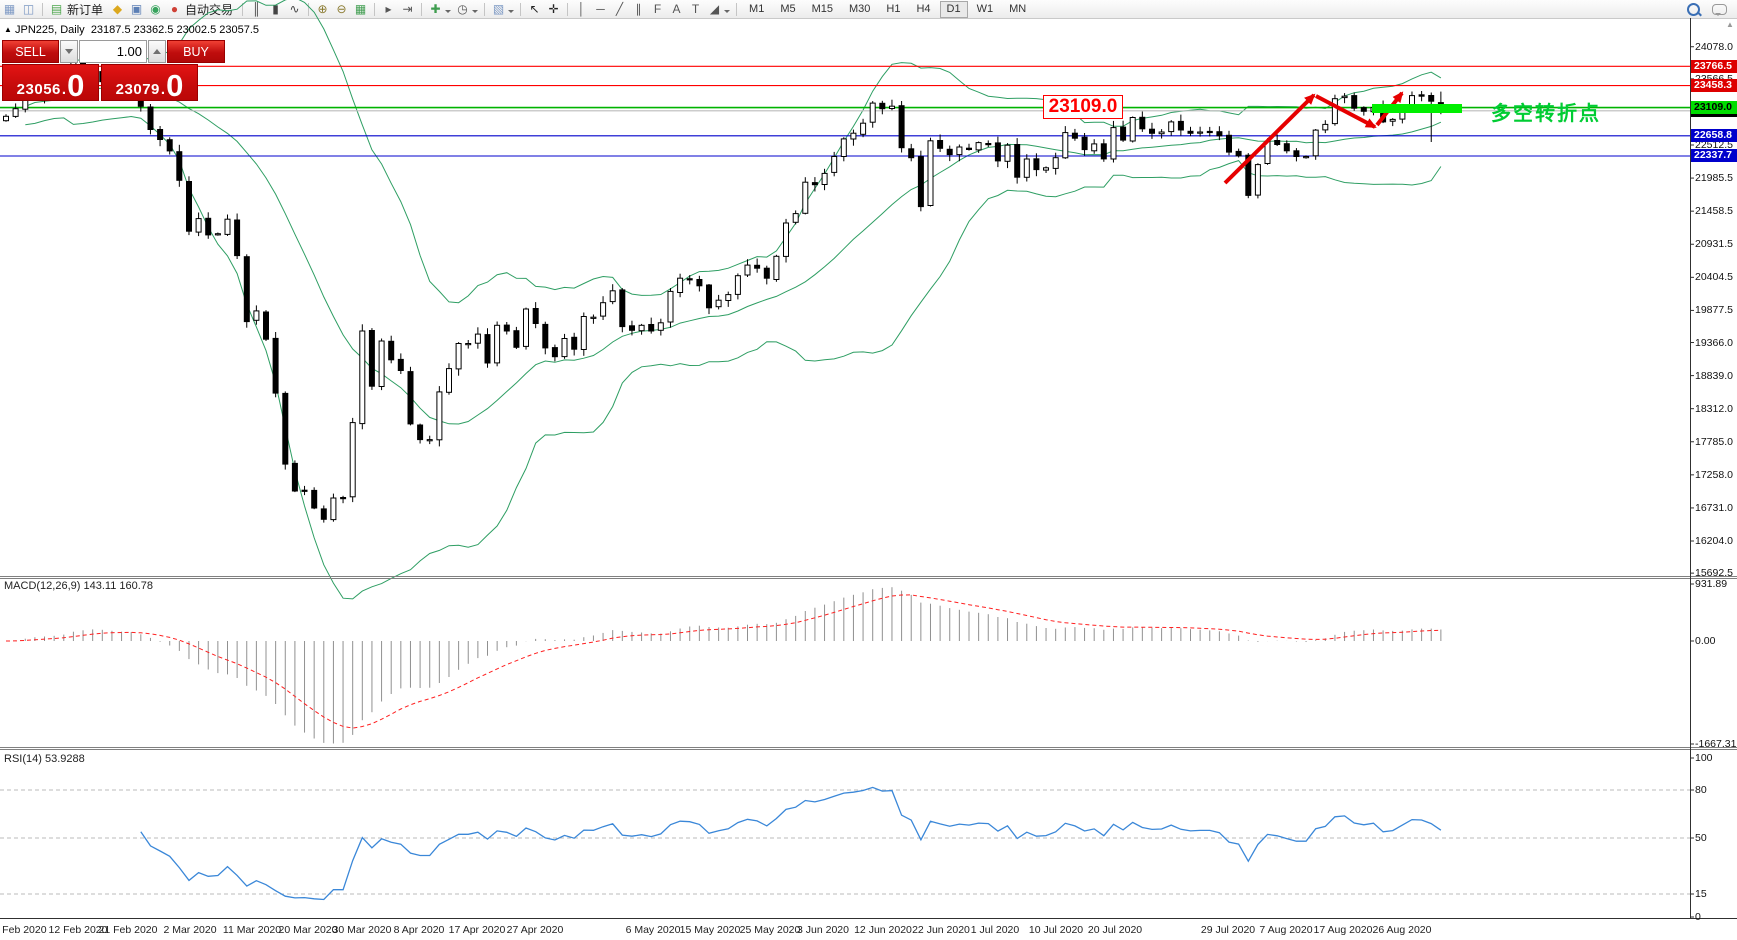 The width and height of the screenshot is (1737, 940). What do you see at coordinates (341, 9) in the screenshot?
I see `zoom-out-icon: ⊖` at bounding box center [341, 9].